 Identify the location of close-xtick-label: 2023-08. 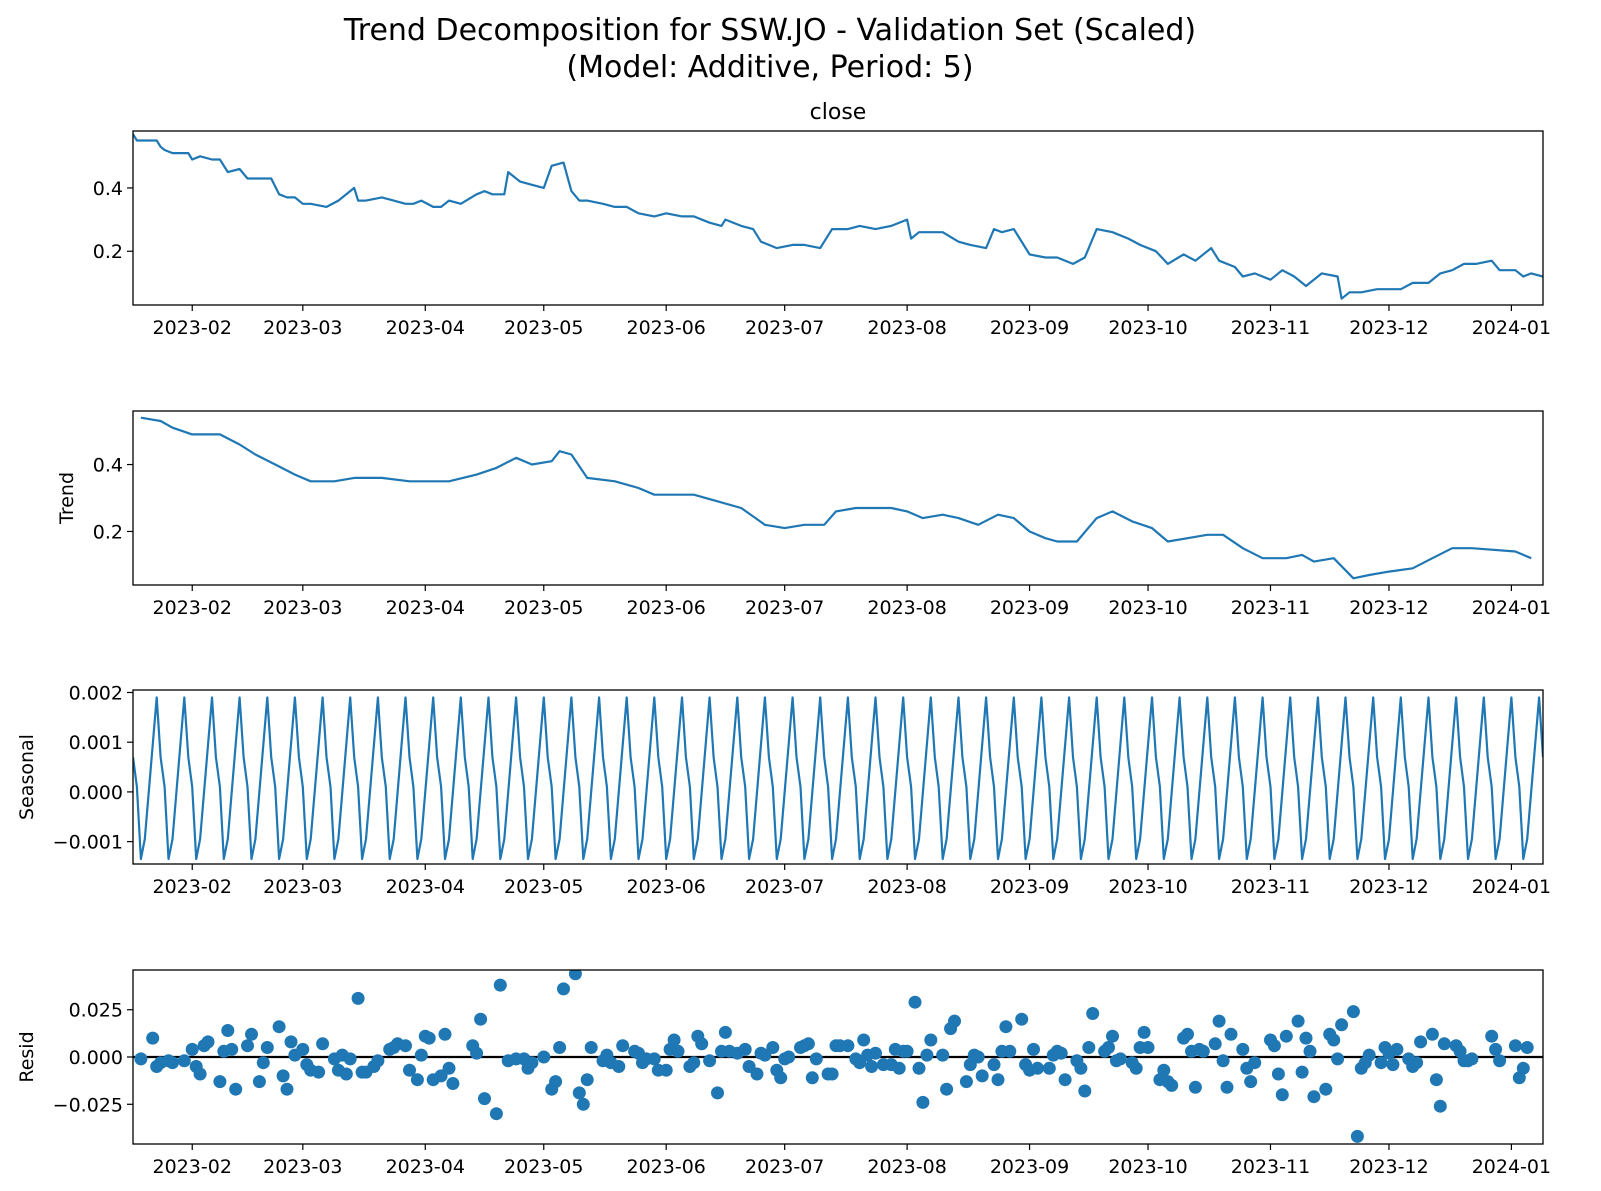
(906, 328).